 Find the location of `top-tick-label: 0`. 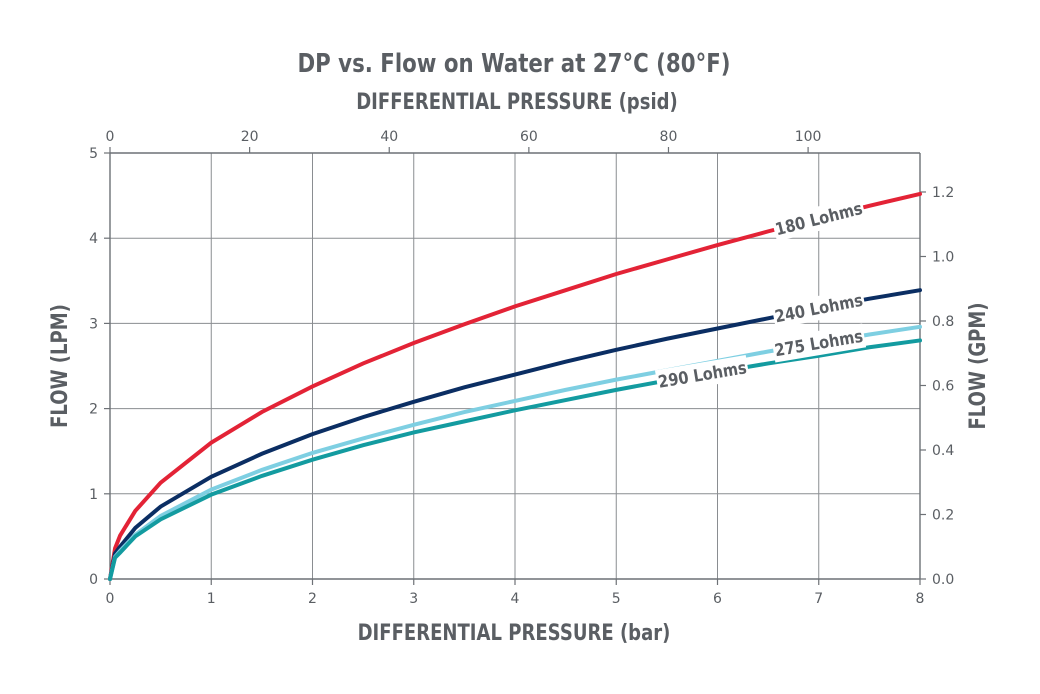

top-tick-label: 0 is located at coordinates (110, 137).